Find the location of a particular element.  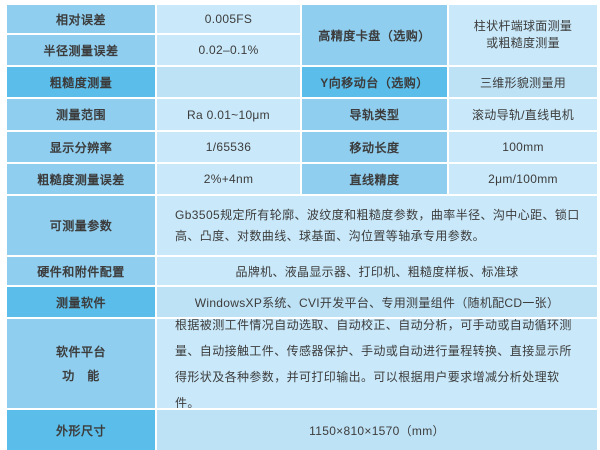

label-y-stage-option: Y向移动台（选购） is located at coordinates (374, 82).